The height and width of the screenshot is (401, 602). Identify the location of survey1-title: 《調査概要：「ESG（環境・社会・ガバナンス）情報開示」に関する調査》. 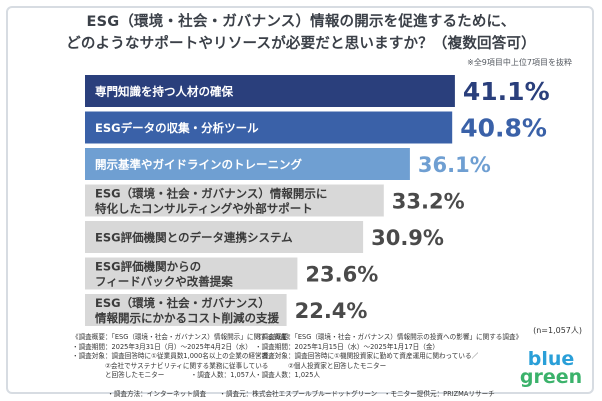
(183, 337).